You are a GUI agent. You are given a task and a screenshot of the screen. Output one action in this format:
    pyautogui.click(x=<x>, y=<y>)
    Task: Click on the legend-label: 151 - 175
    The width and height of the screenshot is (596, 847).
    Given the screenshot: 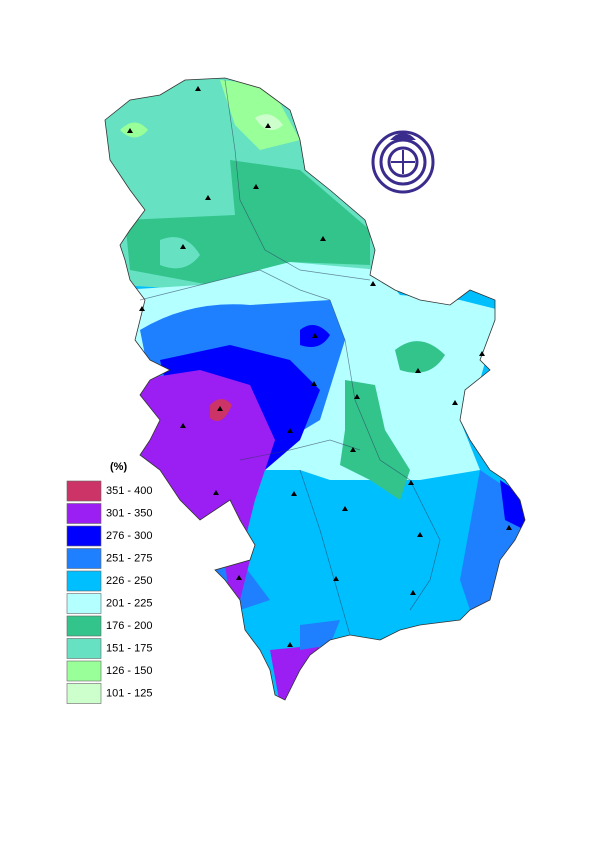 What is the action you would take?
    pyautogui.click(x=129, y=648)
    